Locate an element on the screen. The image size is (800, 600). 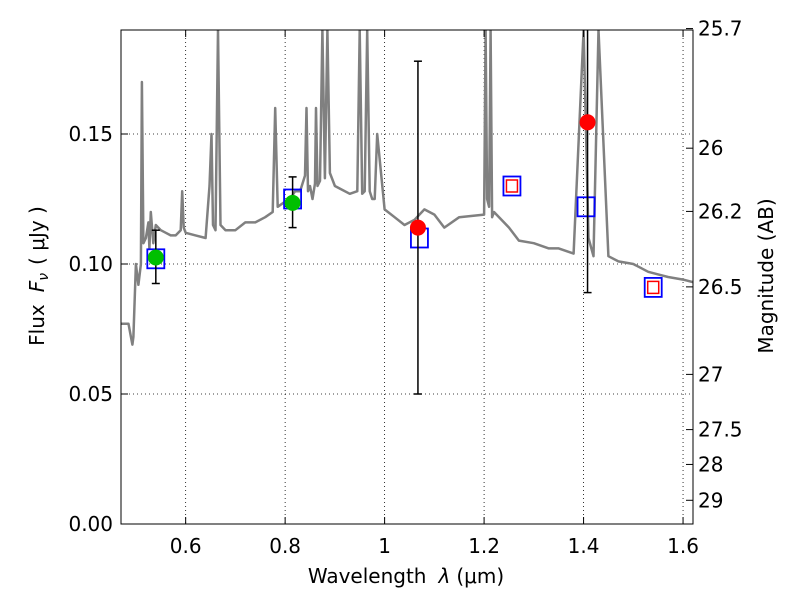
x-axis-label-symbol: λ is located at coordinates (444, 576).